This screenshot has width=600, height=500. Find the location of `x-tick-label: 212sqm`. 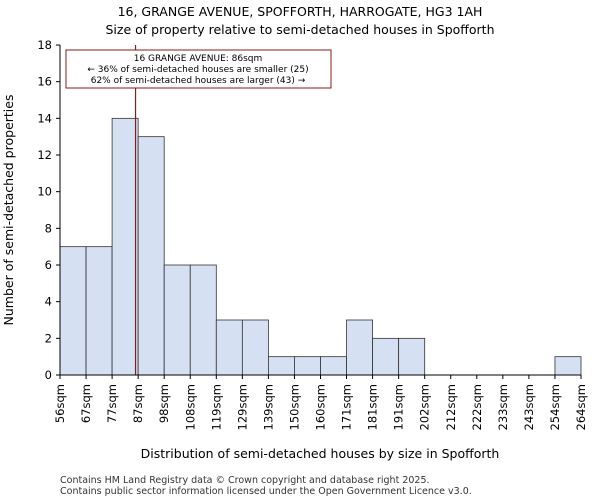

x-tick-label: 212sqm is located at coordinates (451, 407).